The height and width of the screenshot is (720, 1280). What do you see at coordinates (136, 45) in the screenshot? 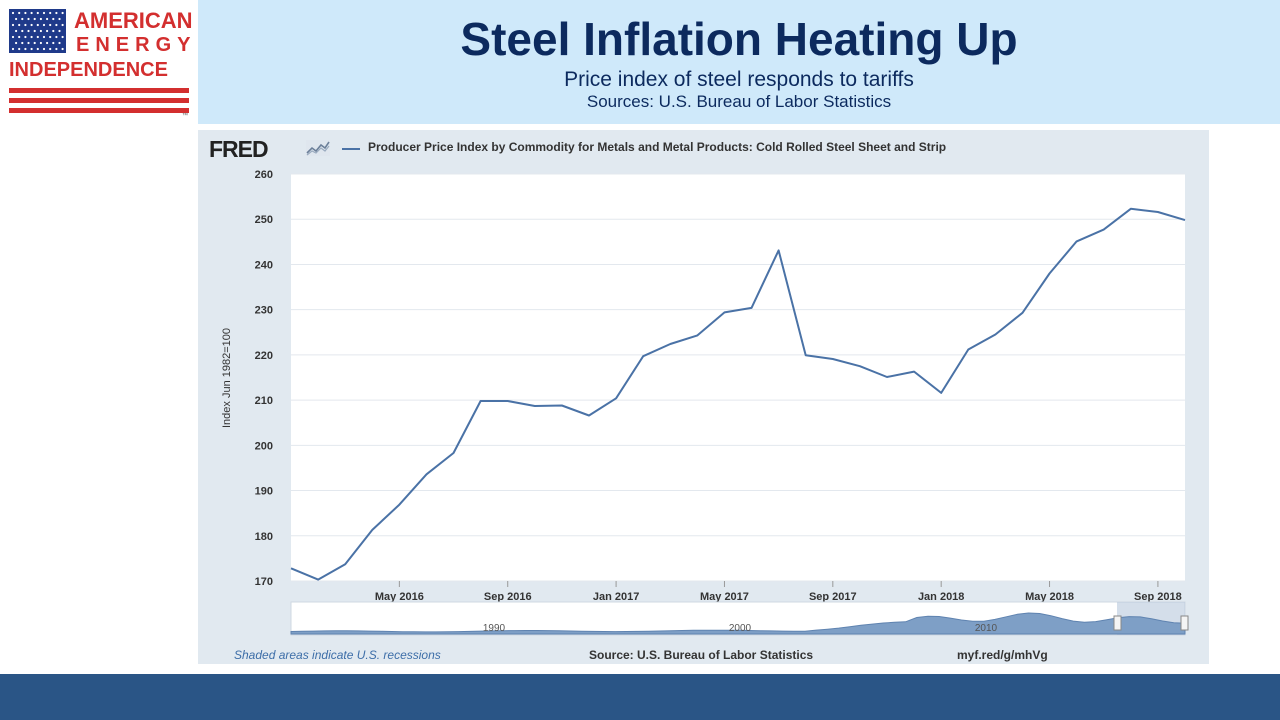
I see `logo-line-energy: ENERGY` at bounding box center [136, 45].